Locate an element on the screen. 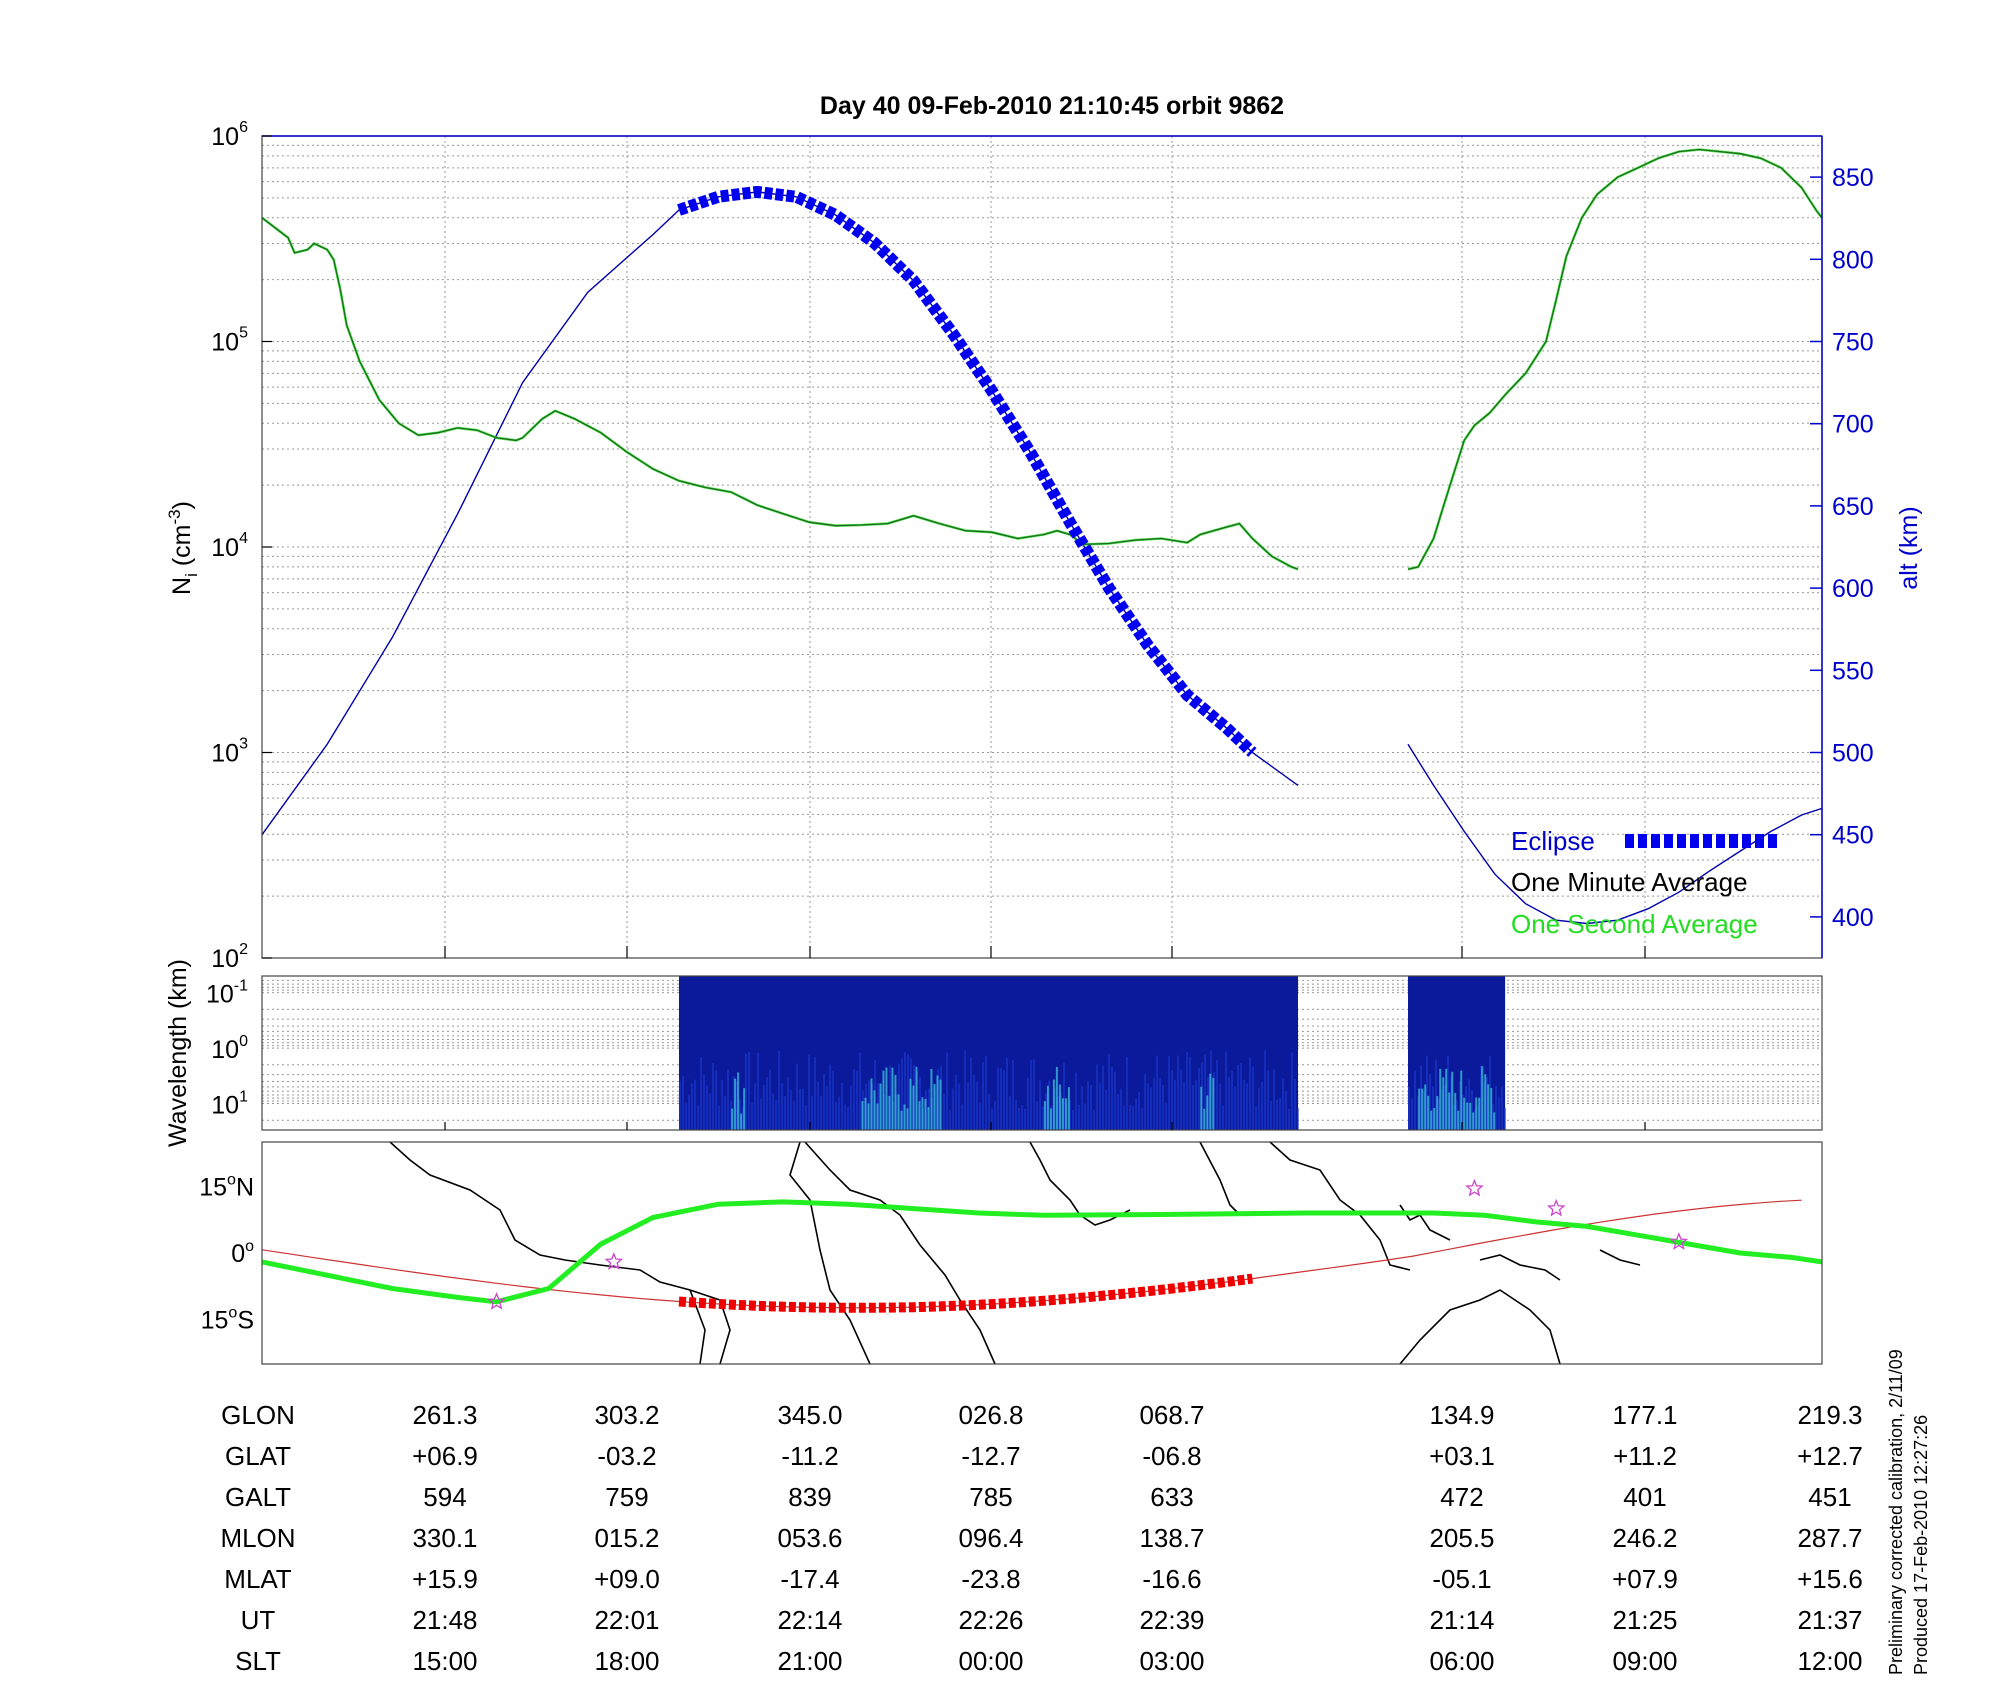 Image resolution: width=2000 pixels, height=1700 pixels. latitude-tick-label: 0o is located at coordinates (242, 1253).